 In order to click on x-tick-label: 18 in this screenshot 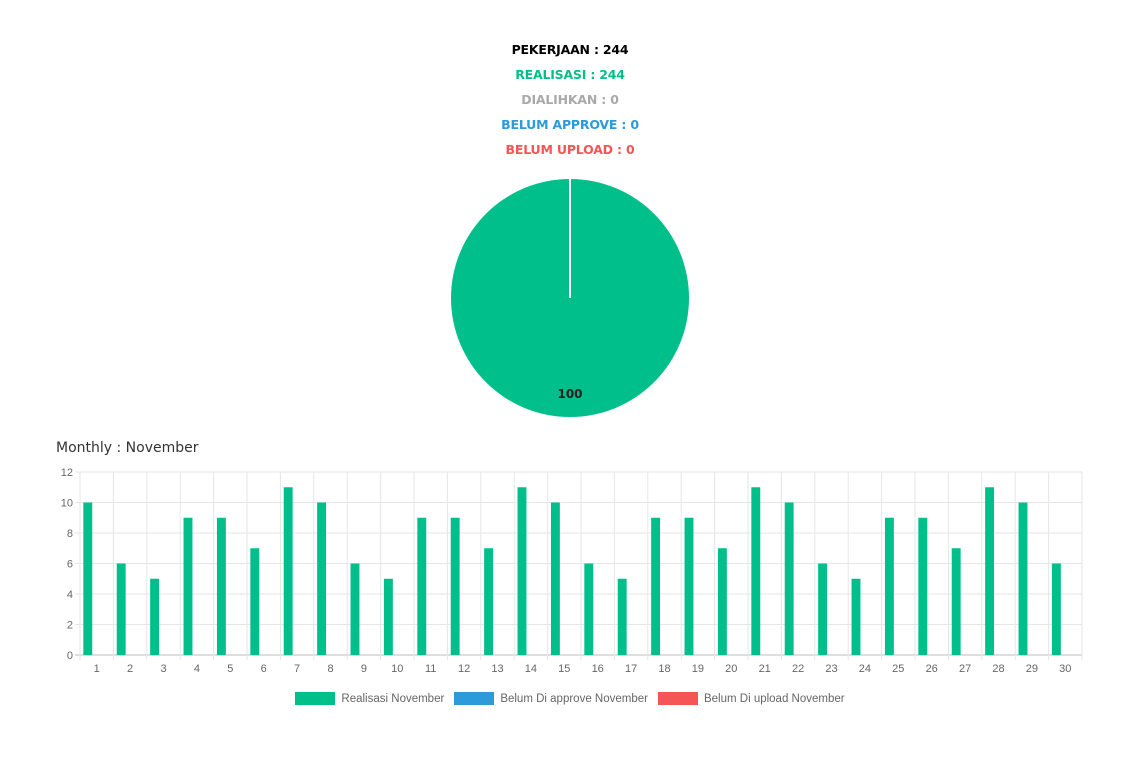, I will do `click(664, 669)`.